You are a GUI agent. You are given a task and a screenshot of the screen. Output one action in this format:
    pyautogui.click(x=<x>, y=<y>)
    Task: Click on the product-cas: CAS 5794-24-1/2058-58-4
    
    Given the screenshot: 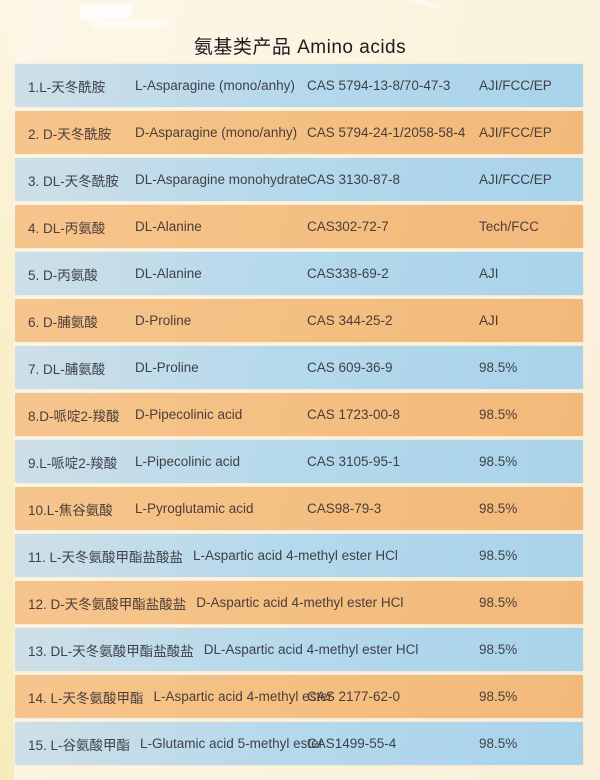 What is the action you would take?
    pyautogui.click(x=386, y=132)
    